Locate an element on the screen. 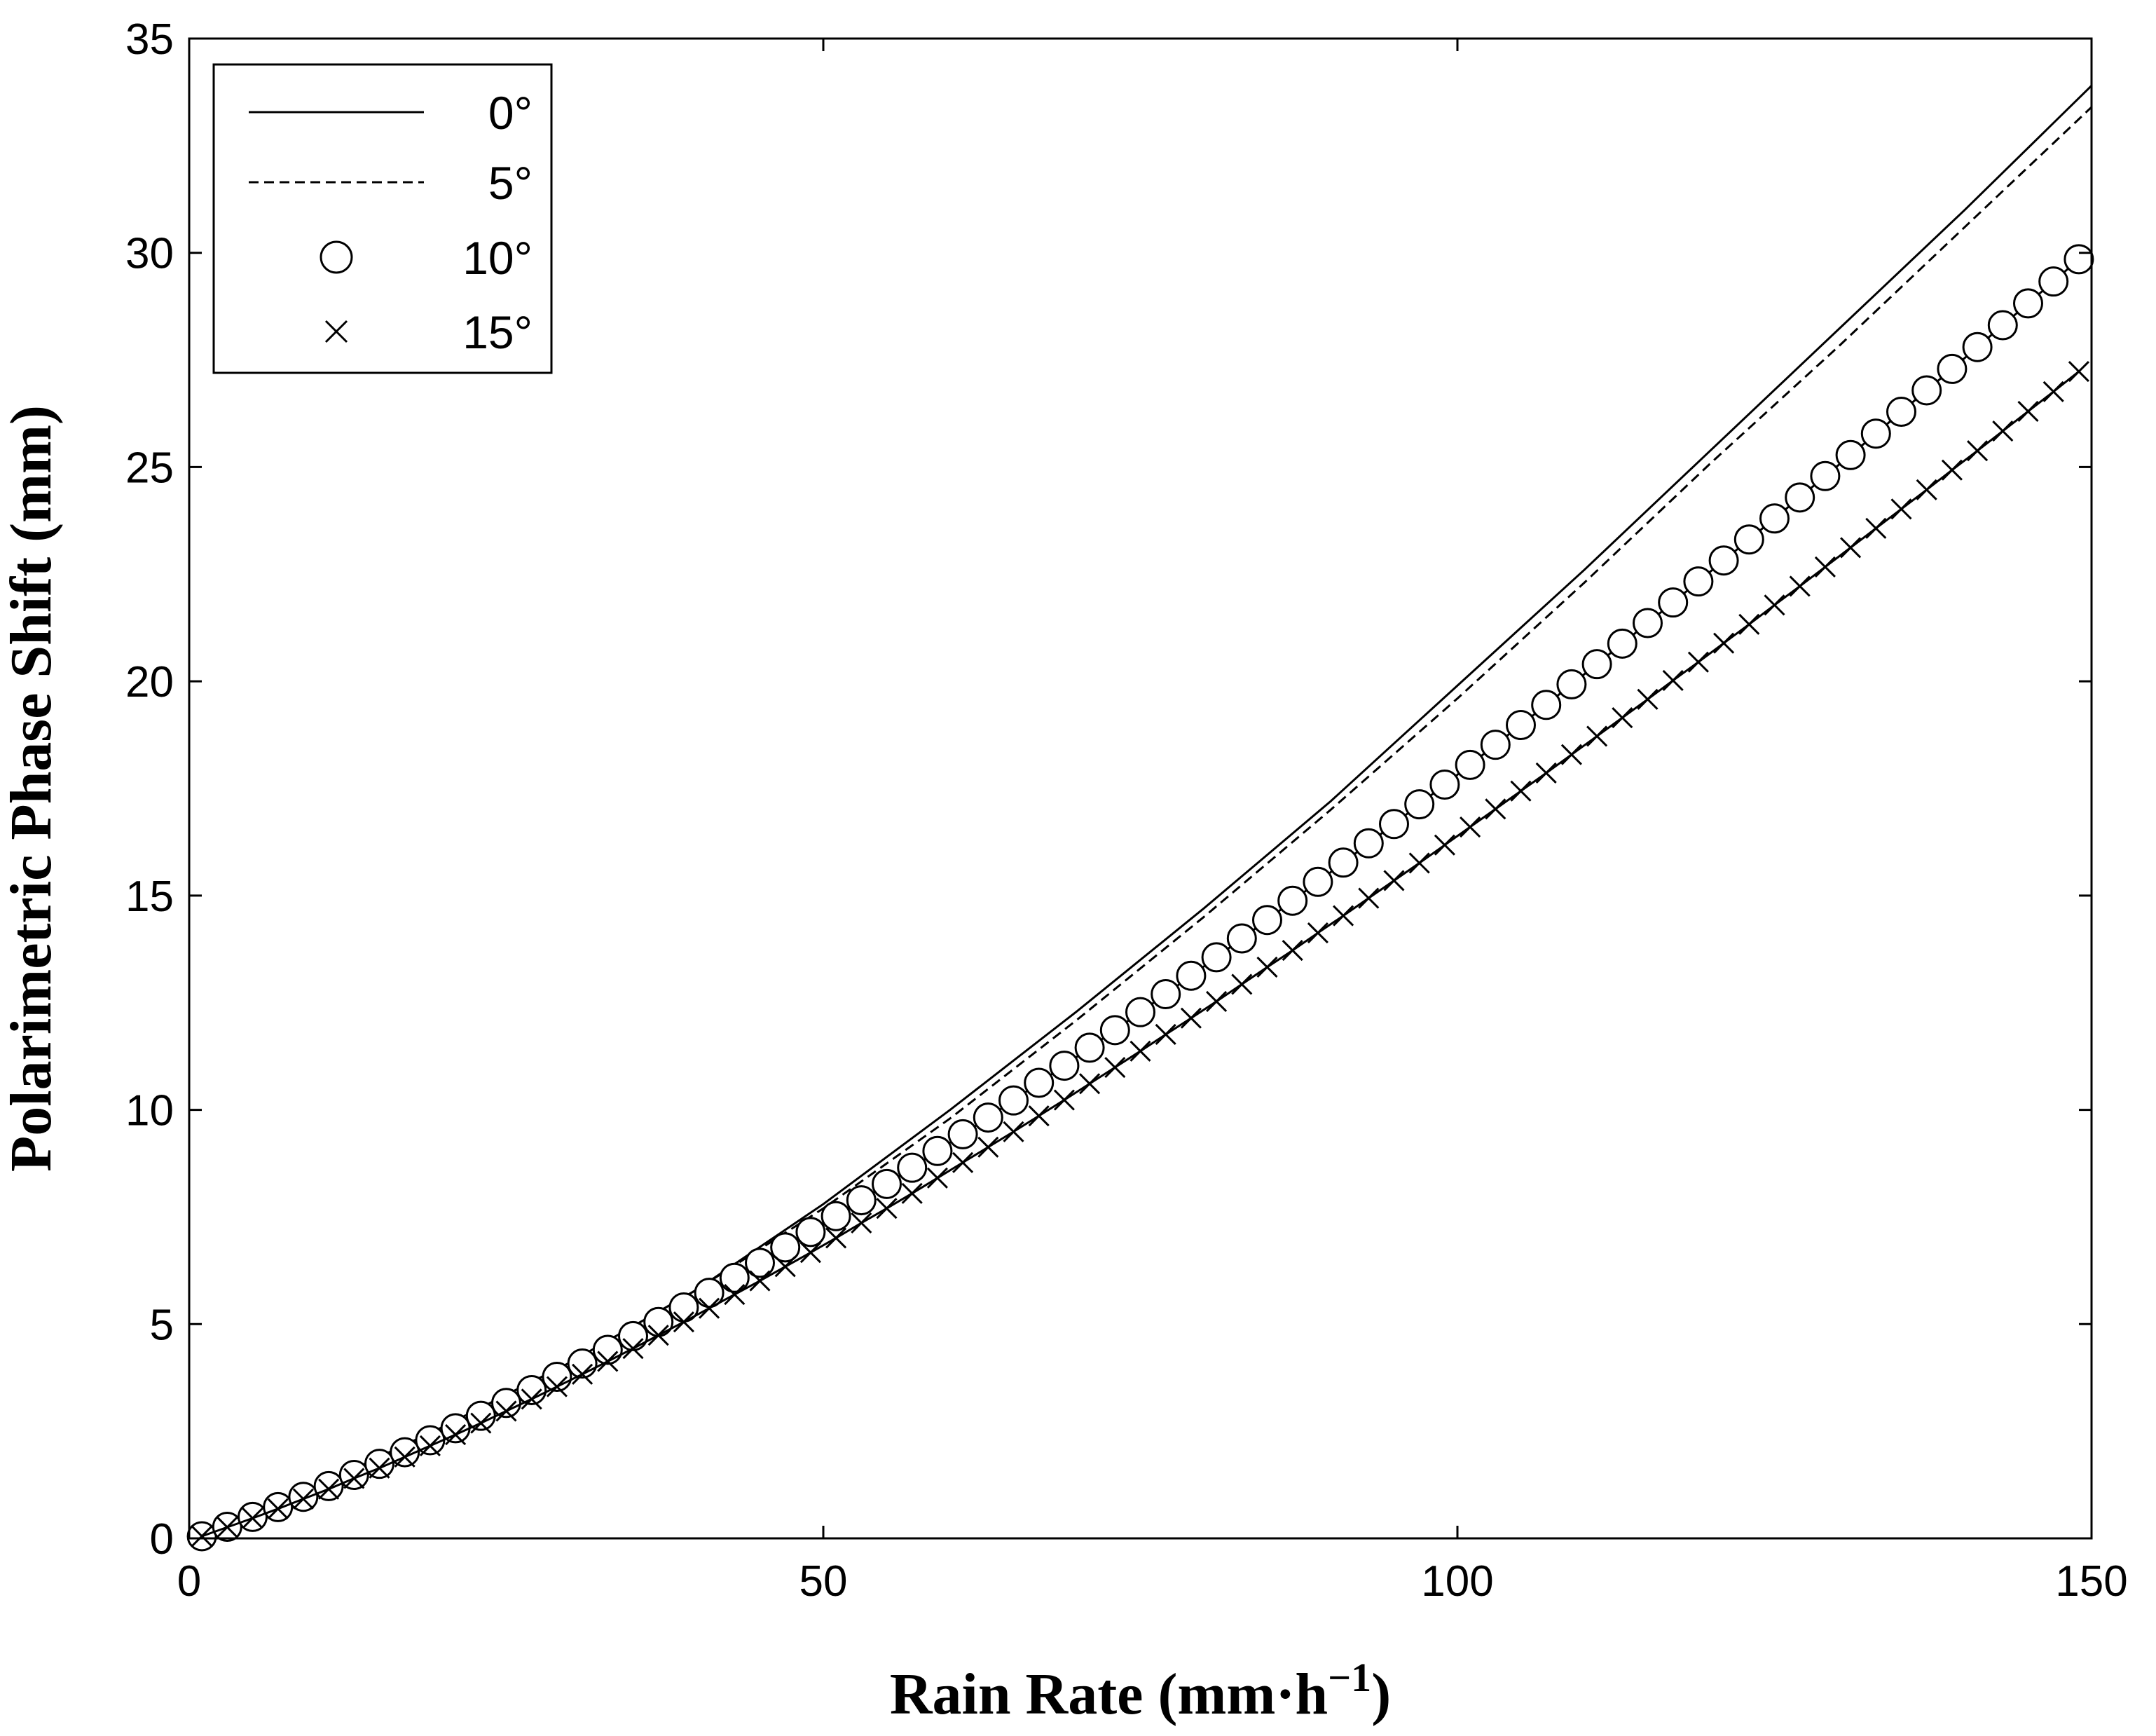 The height and width of the screenshot is (1736, 2156). y-tick-label: 20 is located at coordinates (149, 682).